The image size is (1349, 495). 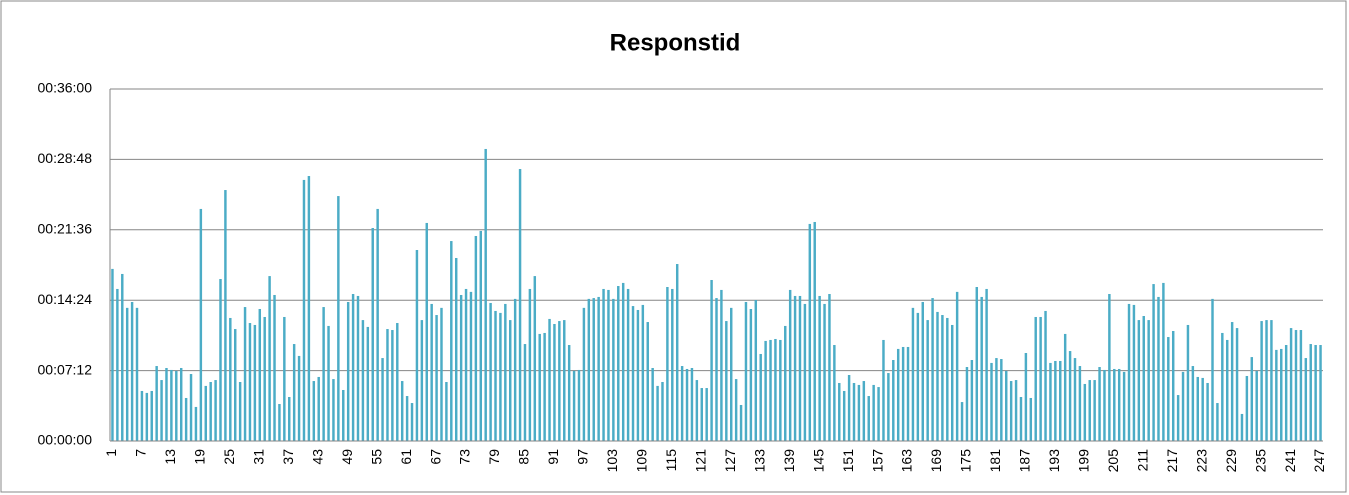 What do you see at coordinates (65, 299) in the screenshot?
I see `y-tick-label: 00:14:24` at bounding box center [65, 299].